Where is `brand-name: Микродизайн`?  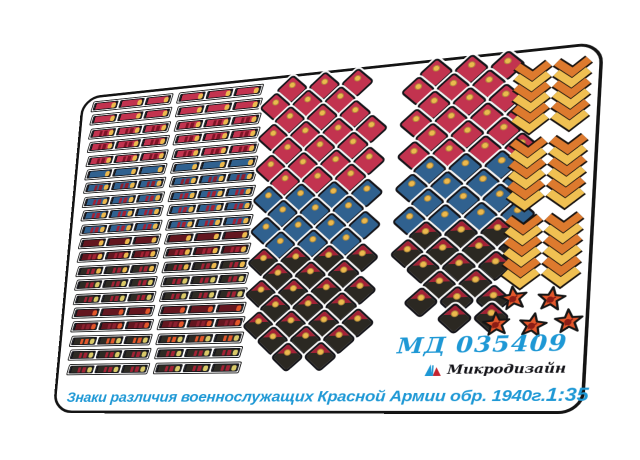 brand-name: Микродизайн is located at coordinates (506, 369).